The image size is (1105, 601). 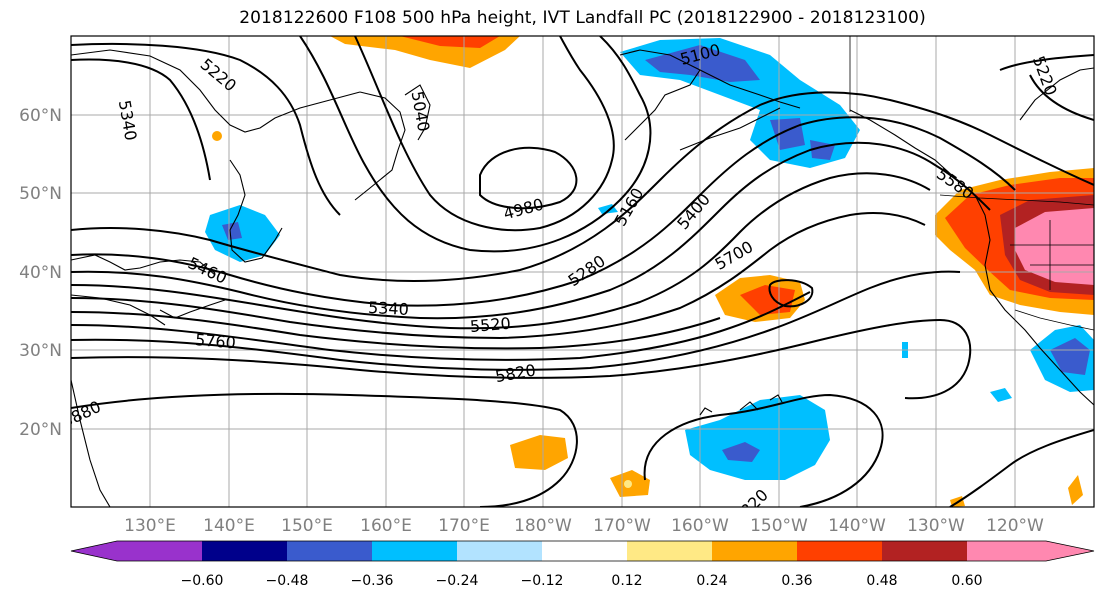 I want to click on lon-label: 140°E, so click(x=229, y=526).